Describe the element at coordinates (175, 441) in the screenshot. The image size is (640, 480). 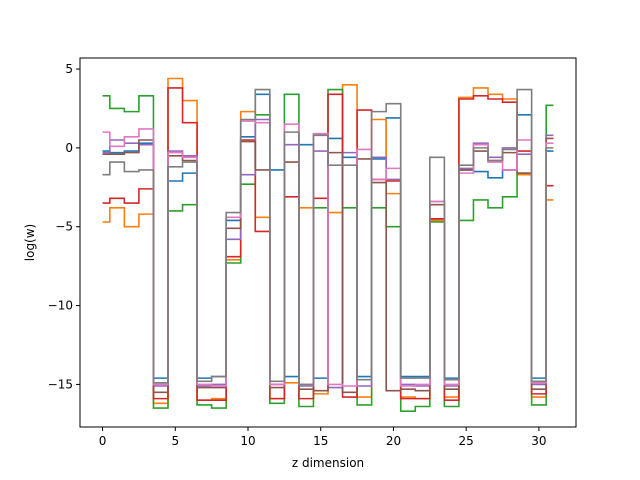
I see `x-tick-label: 5` at that location.